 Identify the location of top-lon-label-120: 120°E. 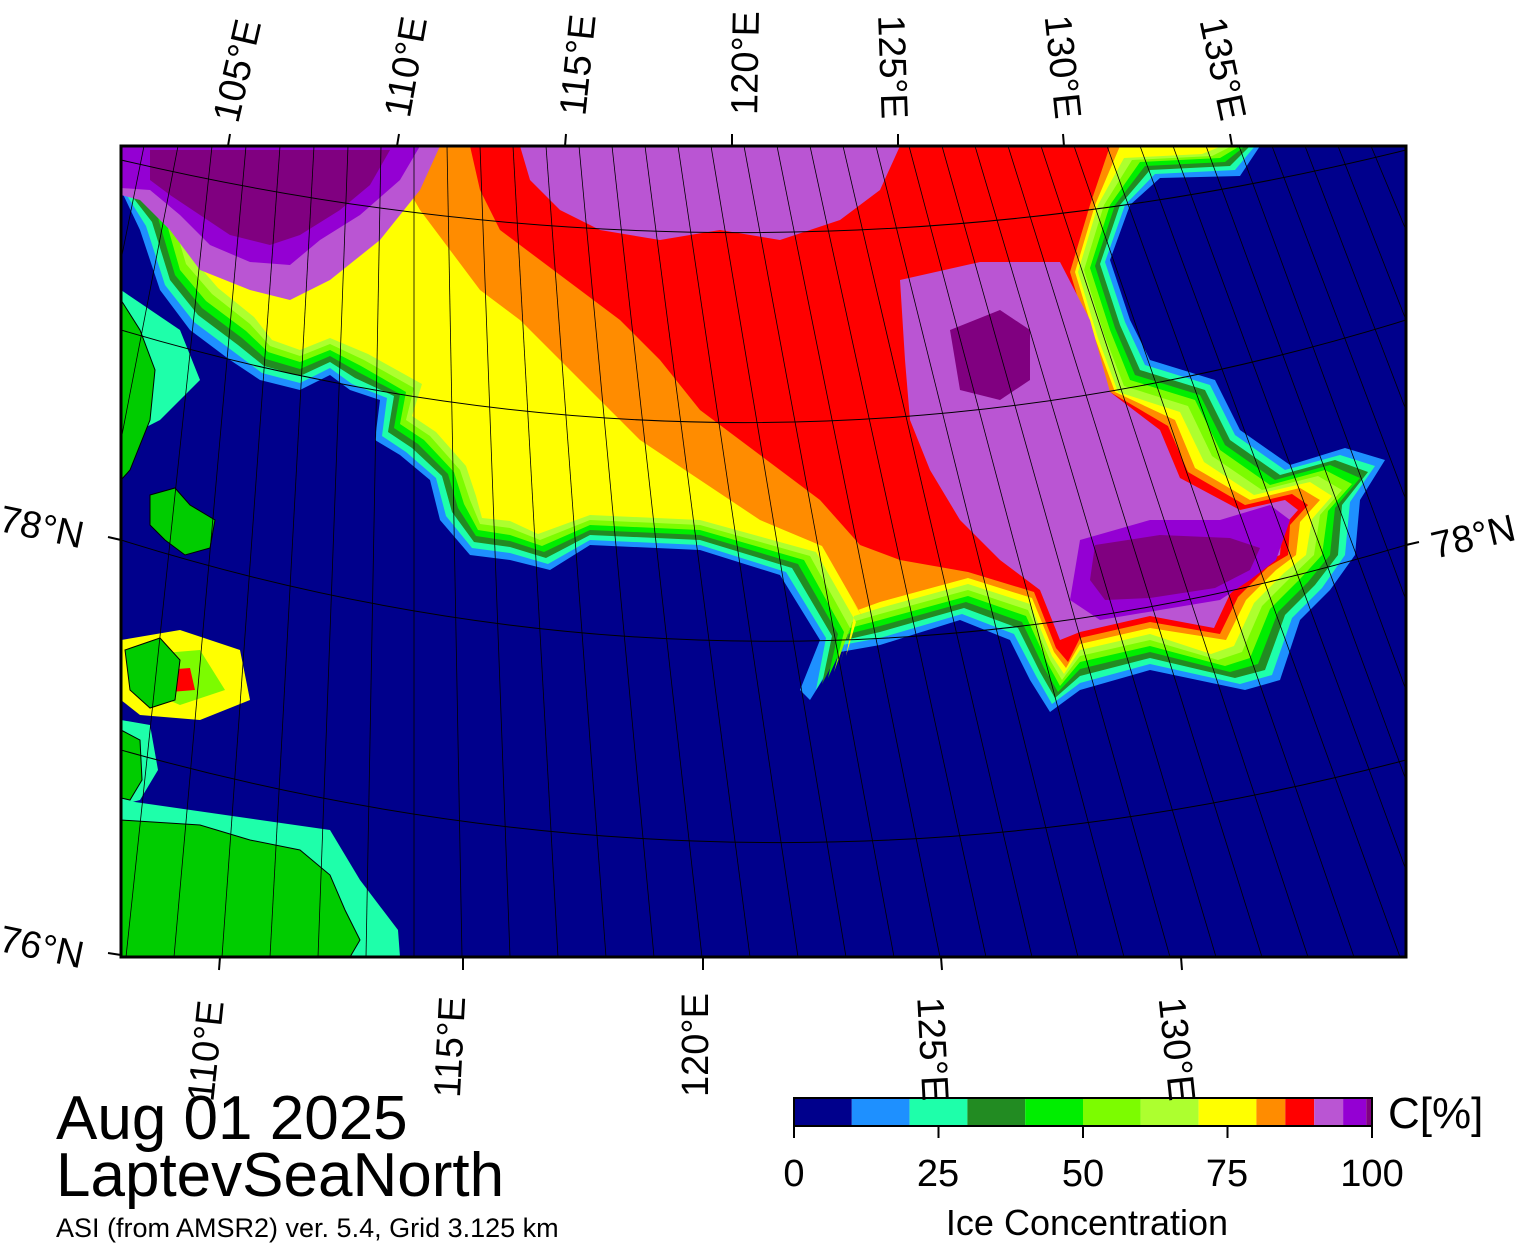
(746, 63).